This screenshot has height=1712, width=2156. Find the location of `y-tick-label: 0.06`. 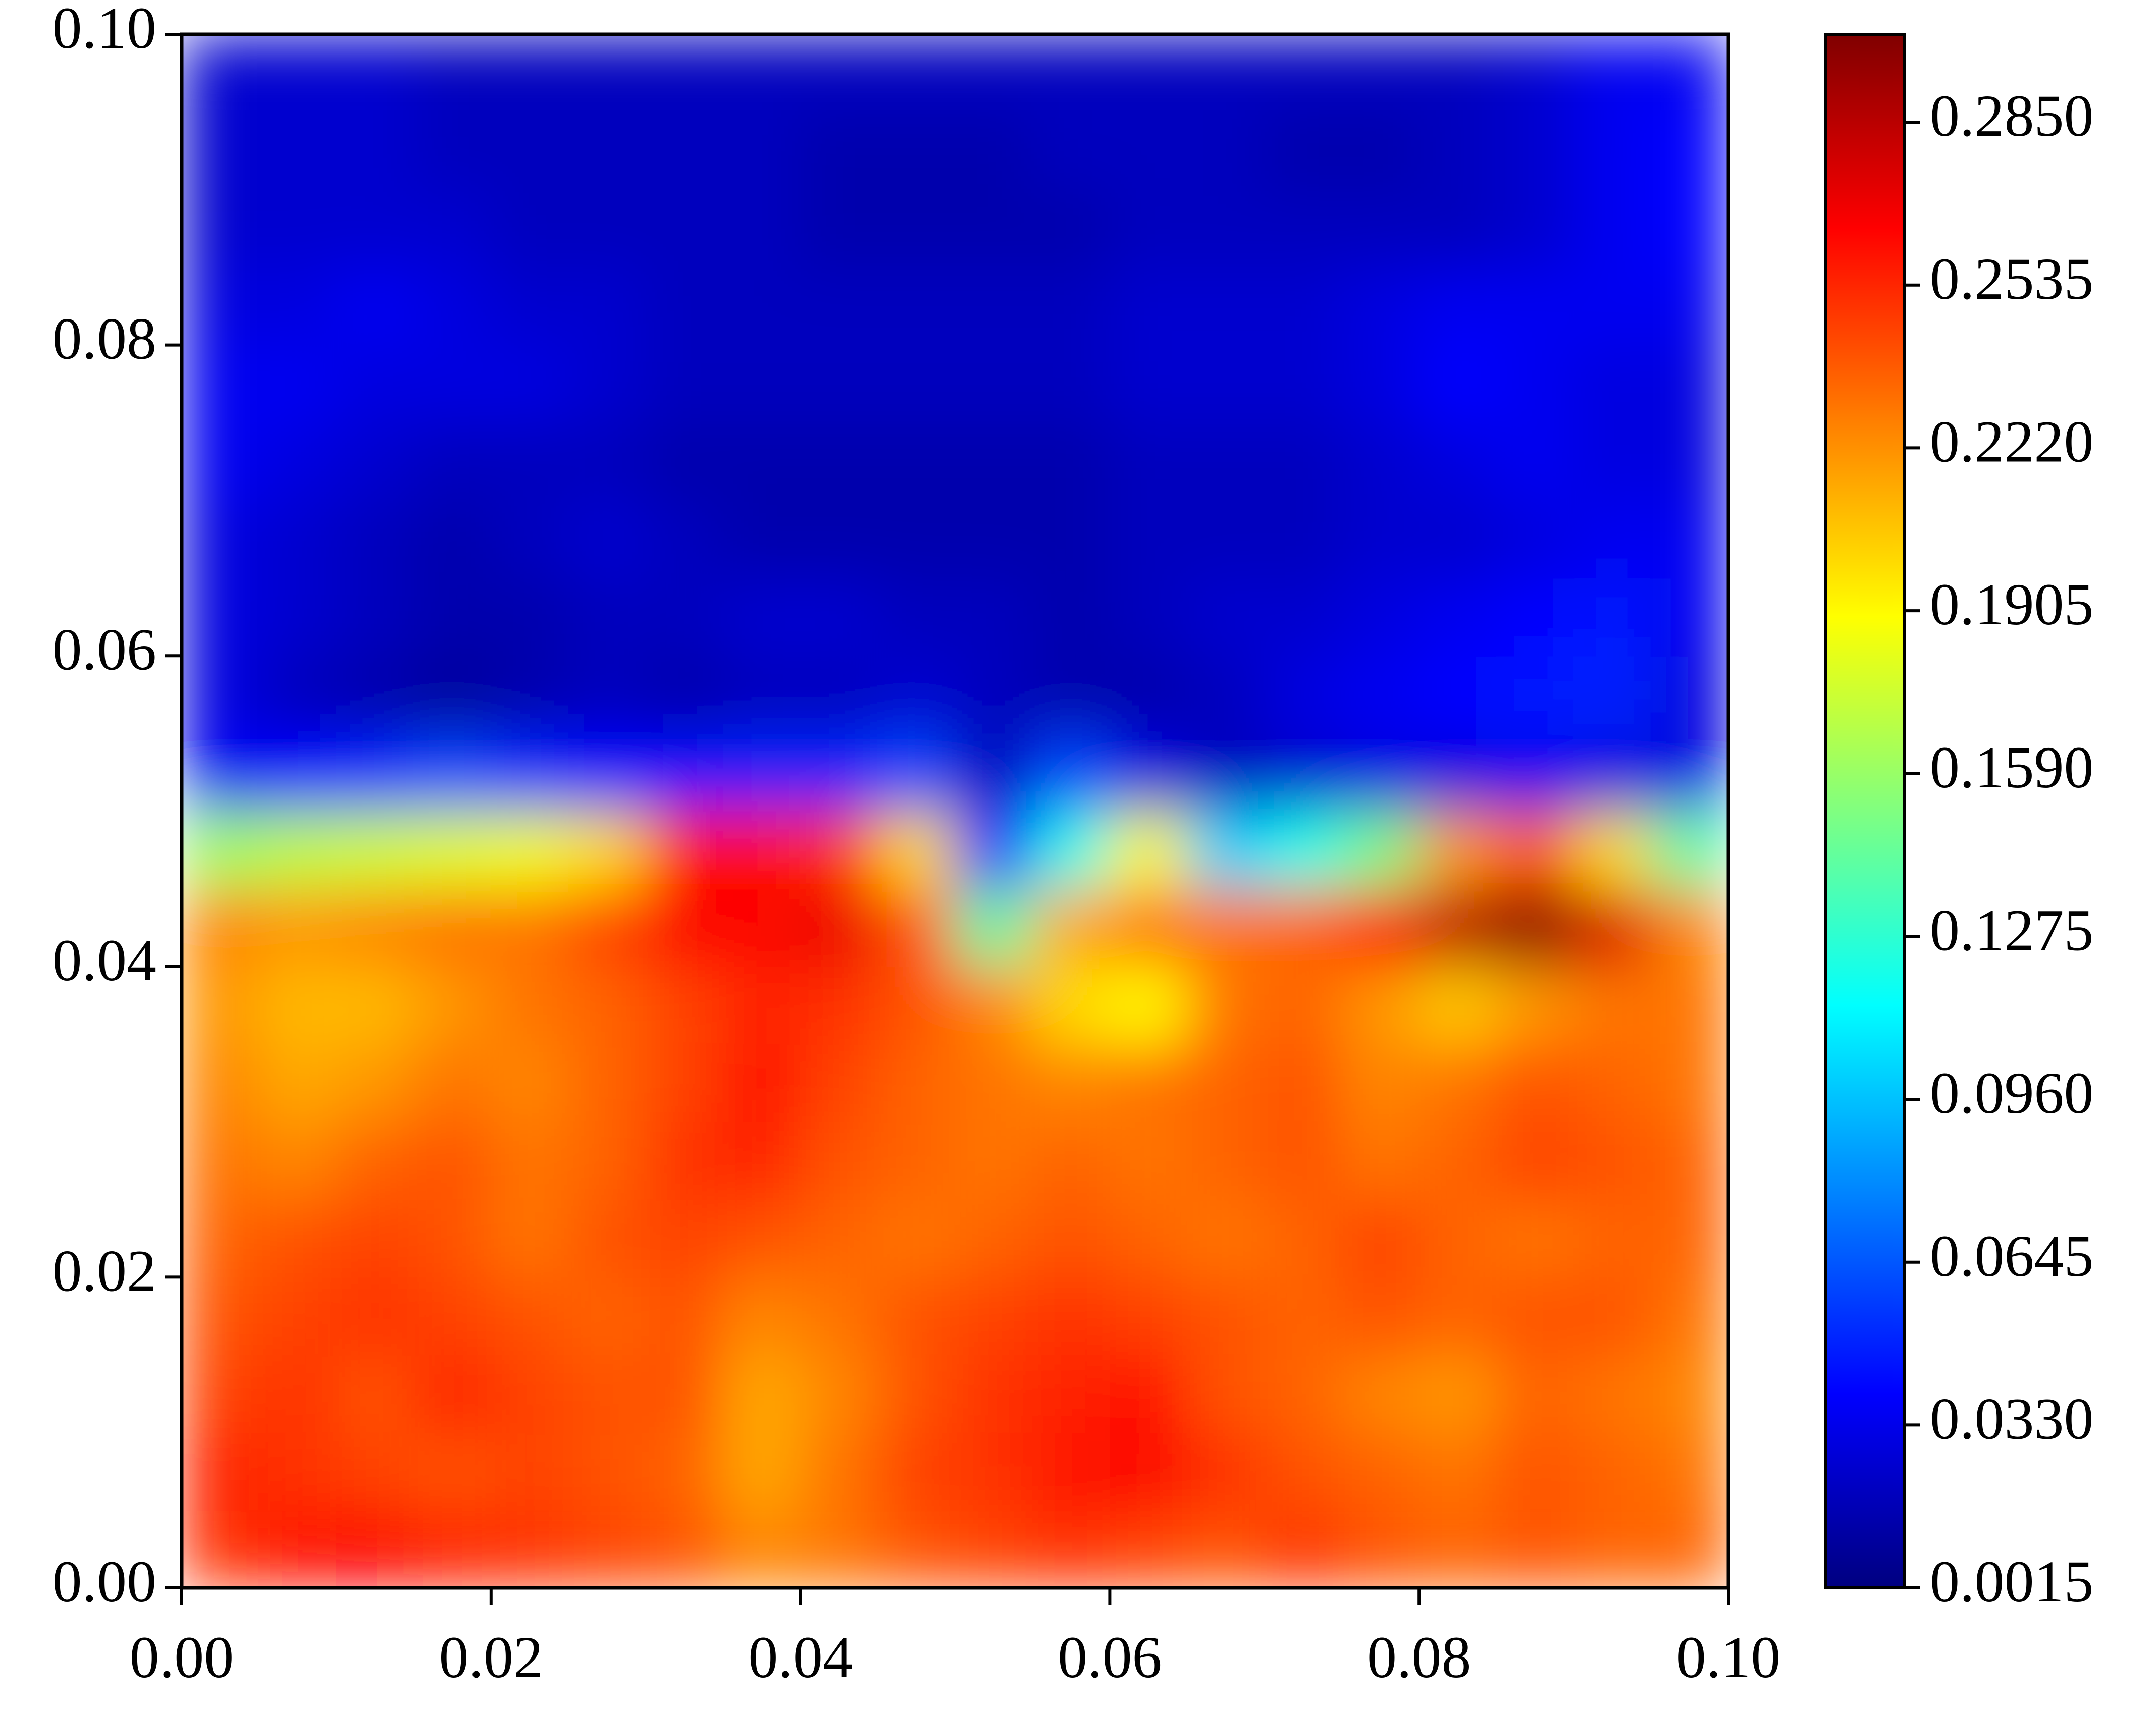

y-tick-label: 0.06 is located at coordinates (104, 649).